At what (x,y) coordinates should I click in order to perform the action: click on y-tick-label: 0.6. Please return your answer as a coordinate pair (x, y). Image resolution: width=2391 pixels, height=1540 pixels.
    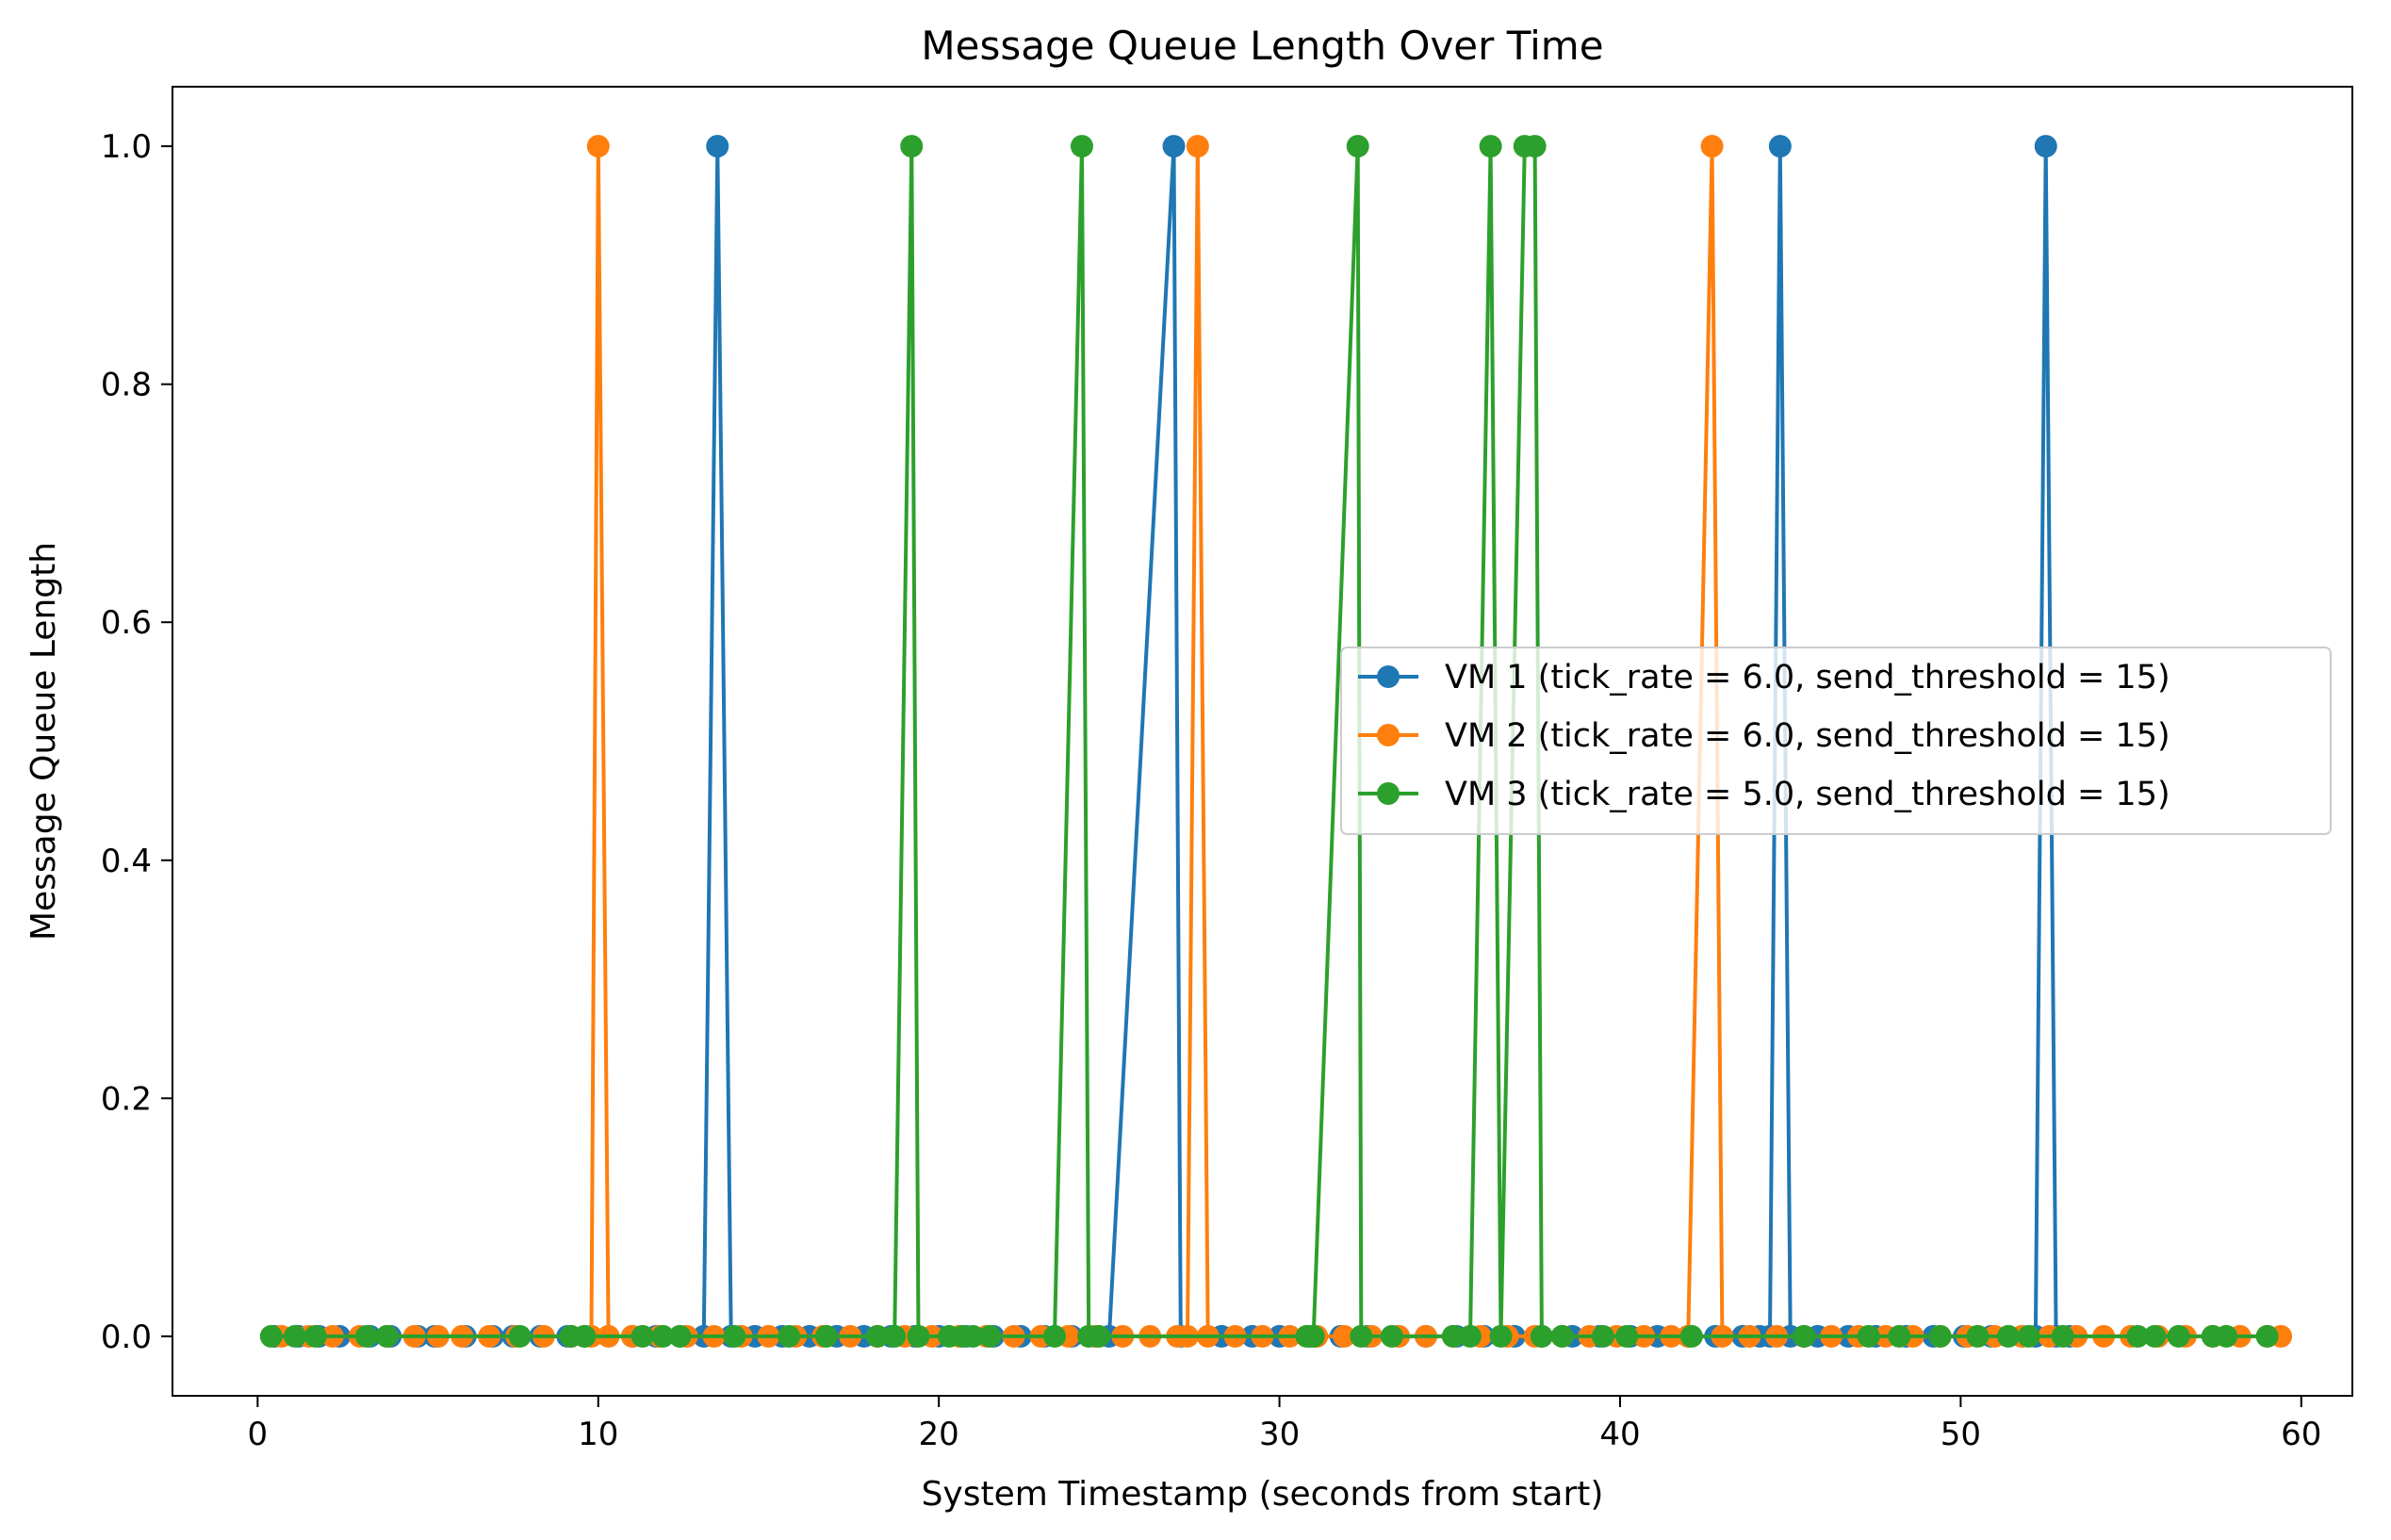
    Looking at the image, I should click on (126, 623).